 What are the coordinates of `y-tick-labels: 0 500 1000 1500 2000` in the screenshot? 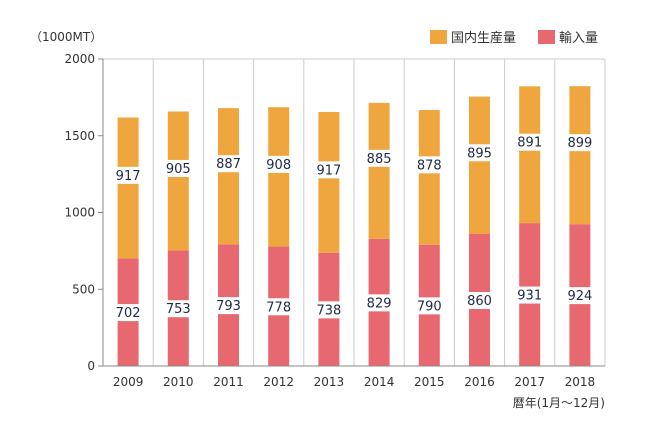 It's located at (79, 212).